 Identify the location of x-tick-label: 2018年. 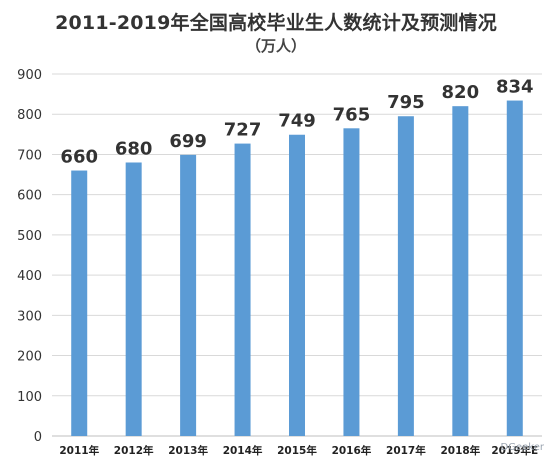
(460, 450).